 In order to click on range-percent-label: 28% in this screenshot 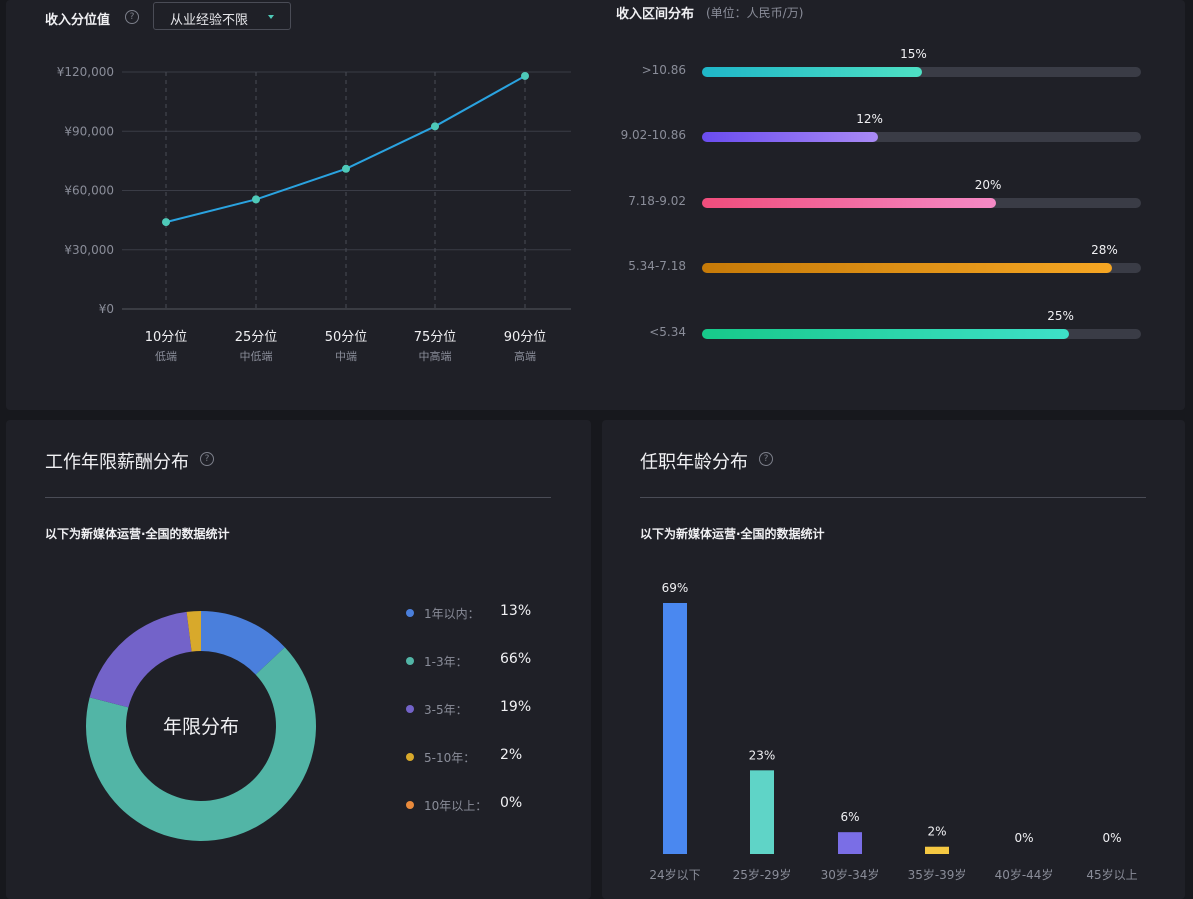, I will do `click(1104, 250)`.